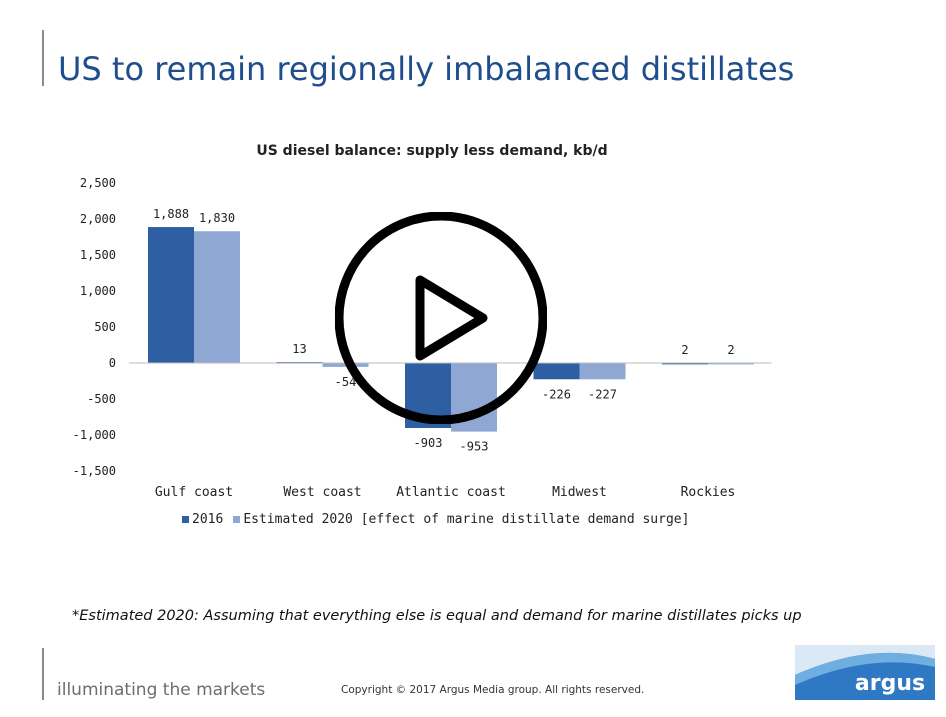 This screenshot has width=946, height=717. What do you see at coordinates (43, 58) in the screenshot?
I see `title-accent-line` at bounding box center [43, 58].